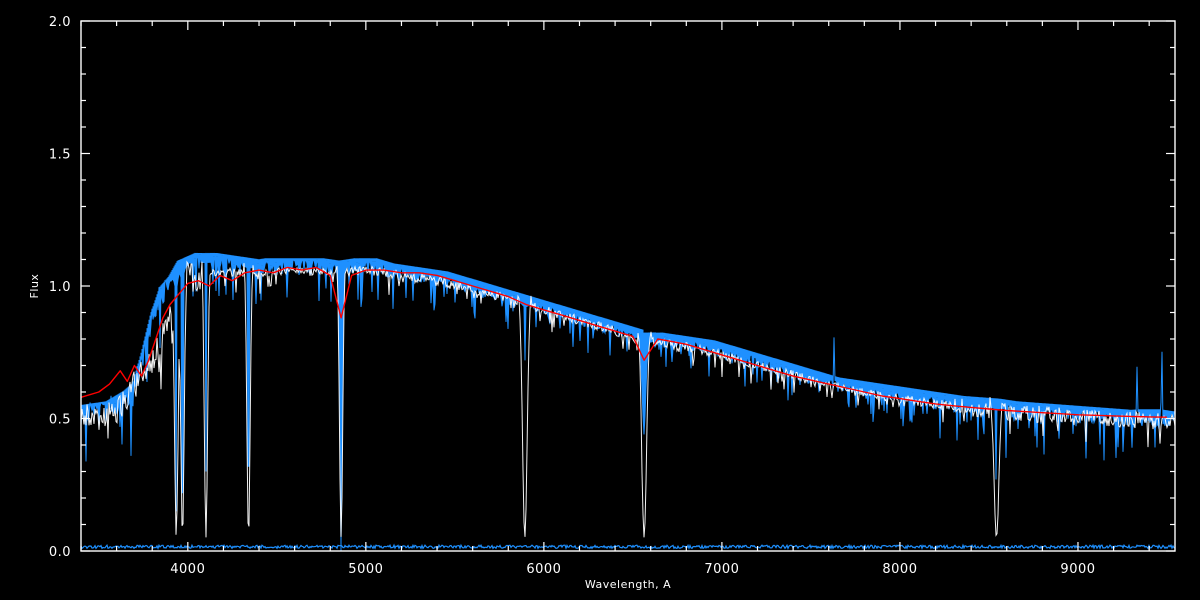  What do you see at coordinates (627, 546) in the screenshot?
I see `error-spectrum` at bounding box center [627, 546].